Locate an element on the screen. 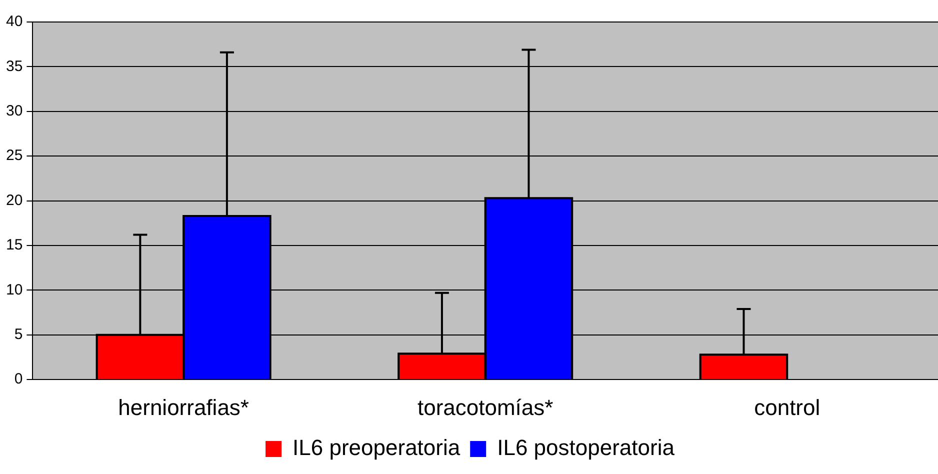 This screenshot has width=938, height=474. y-tick-label: 20 is located at coordinates (14, 200).